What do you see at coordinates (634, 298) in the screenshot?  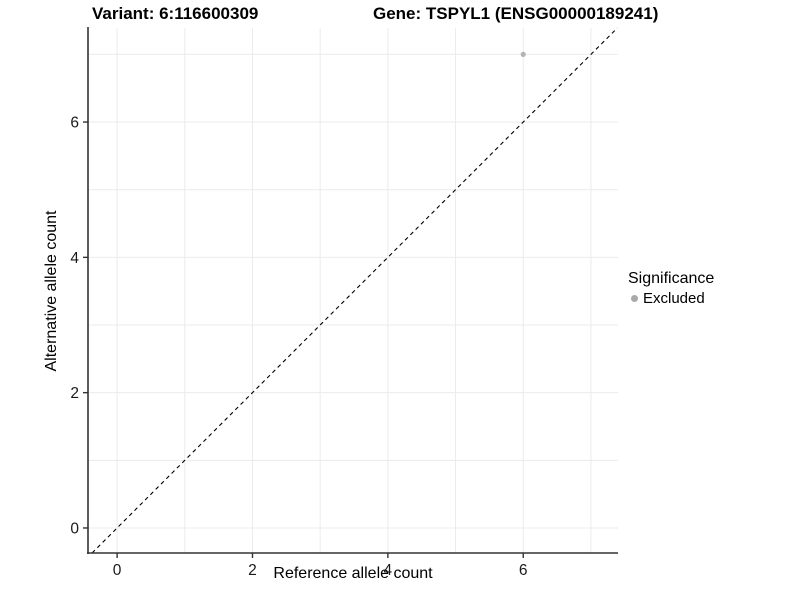 I see `legend-key-dot-icon` at bounding box center [634, 298].